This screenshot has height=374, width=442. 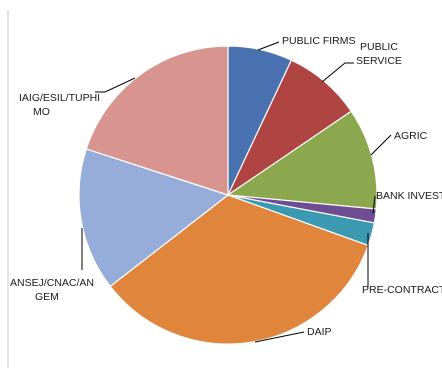 I want to click on slice-label-iaig-esil-tuphimo: IAIG/ESIL/TUPHI MO, so click(x=61, y=105).